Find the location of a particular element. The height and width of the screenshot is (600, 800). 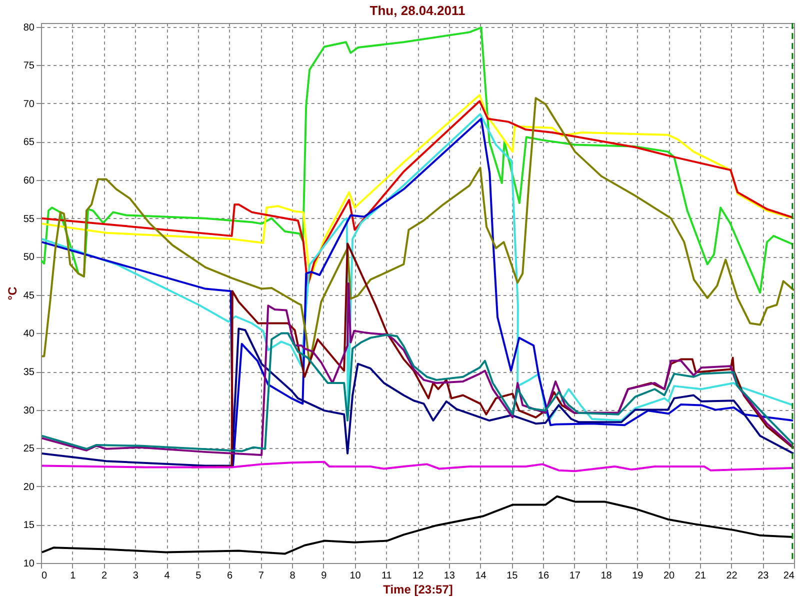

y-tick-label: 45 is located at coordinates (29, 296).